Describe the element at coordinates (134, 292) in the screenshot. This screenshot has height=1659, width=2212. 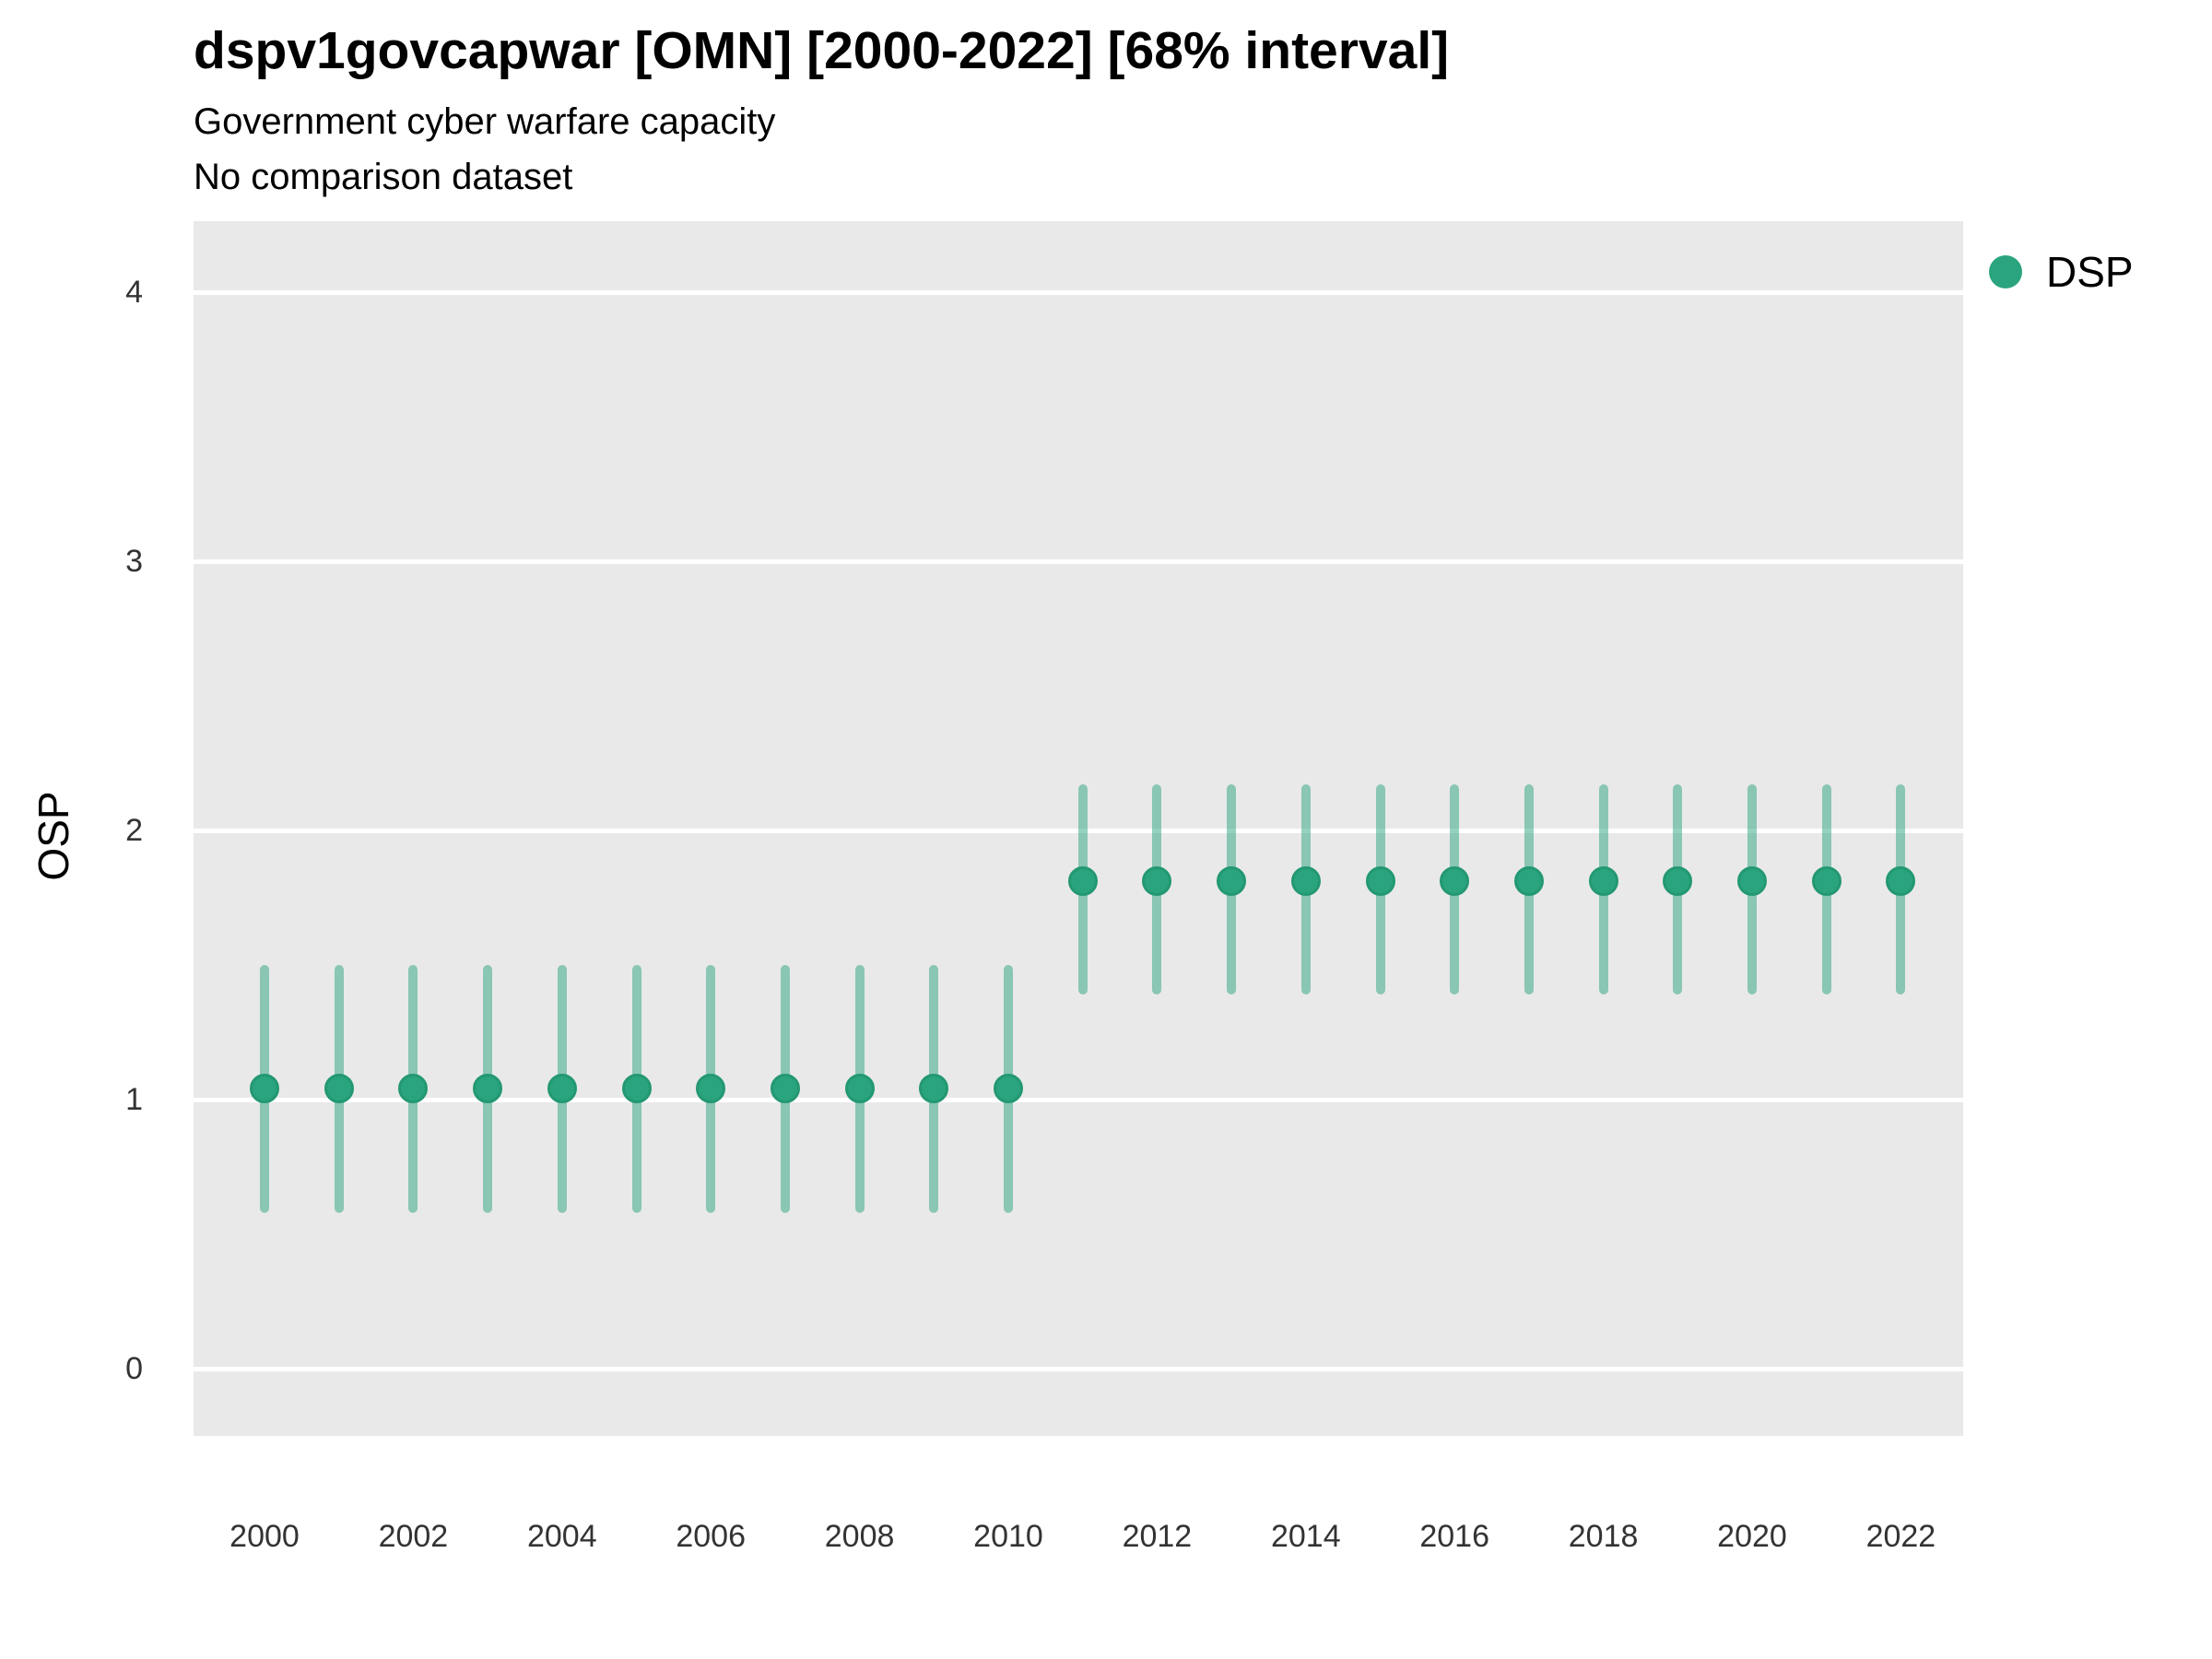
I see `y-tick-label: 4` at that location.